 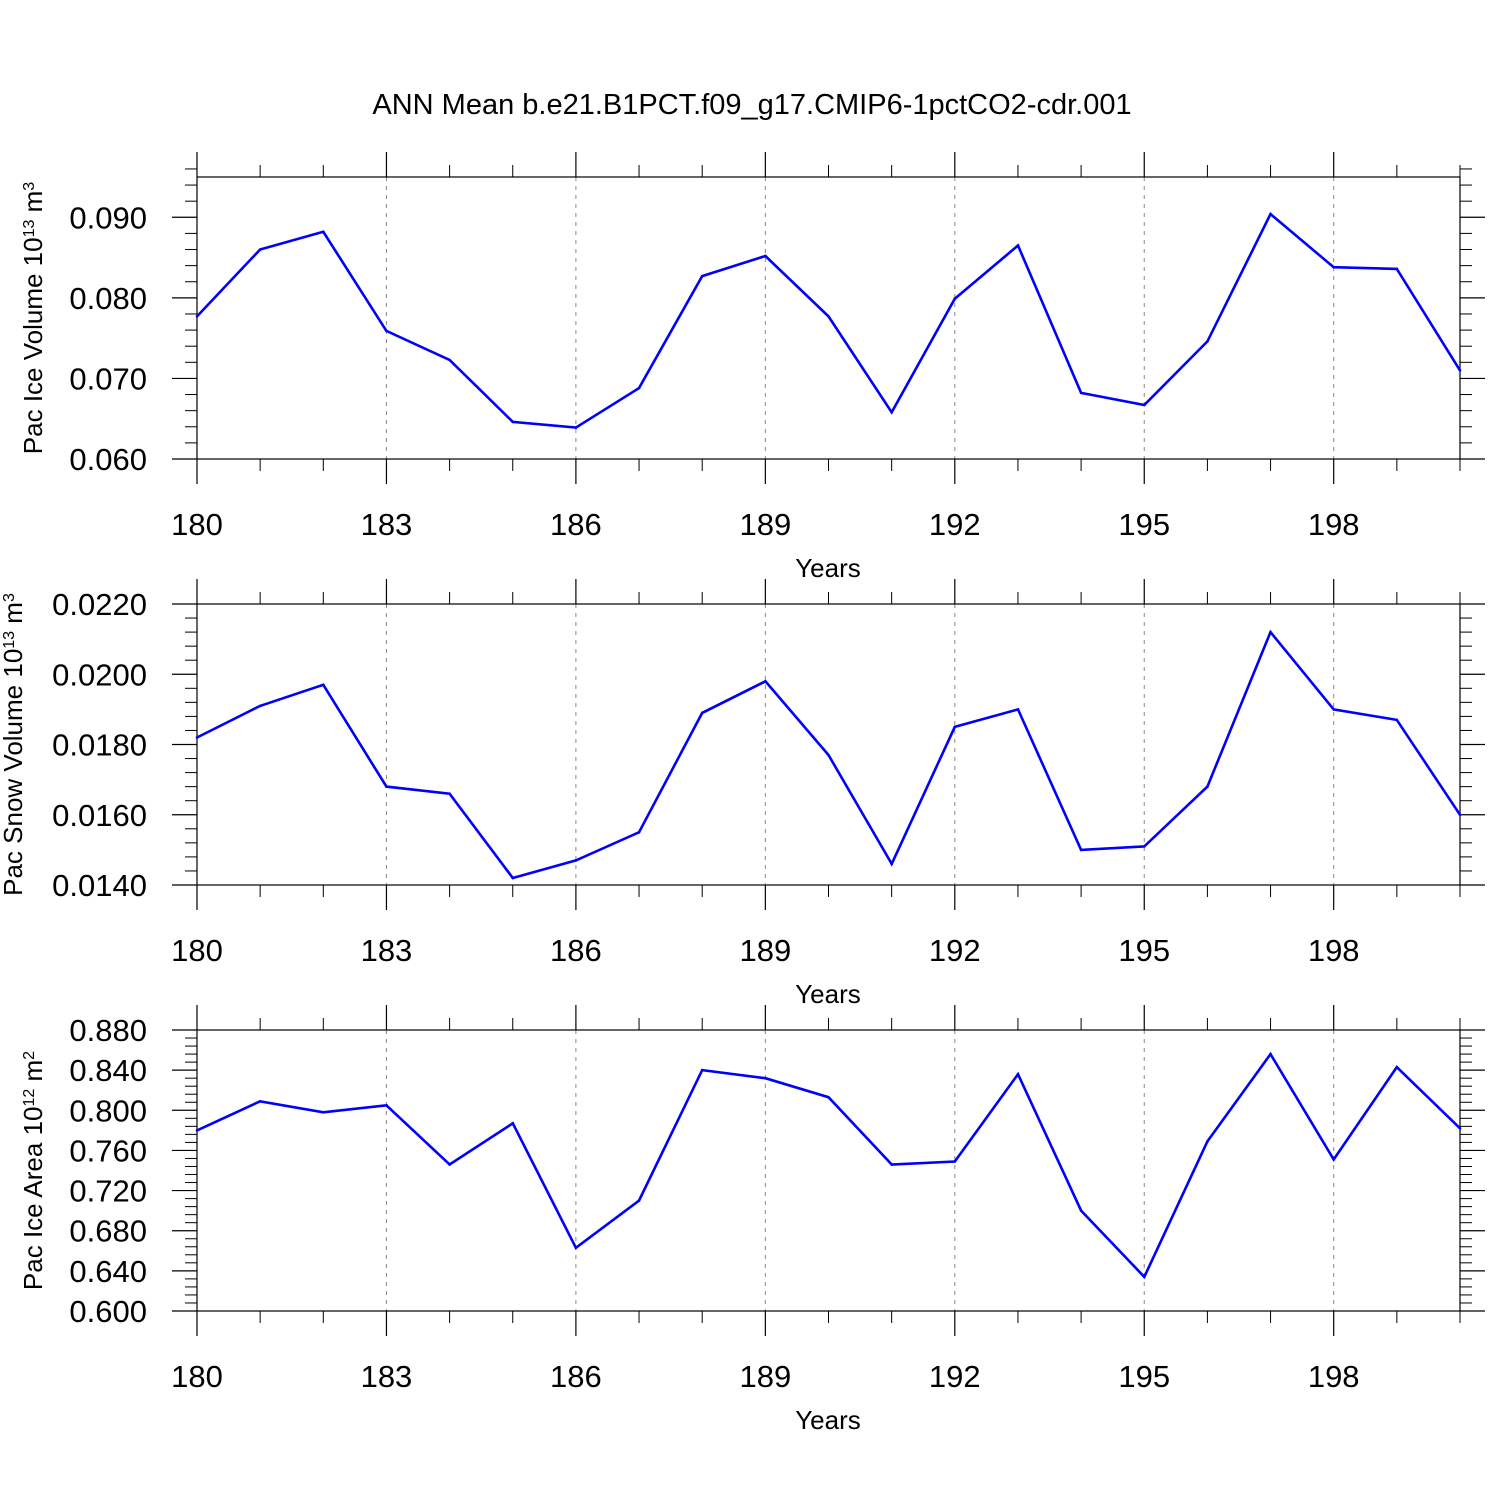 I want to click on y-tick-label: 0.640, so click(x=108, y=1271).